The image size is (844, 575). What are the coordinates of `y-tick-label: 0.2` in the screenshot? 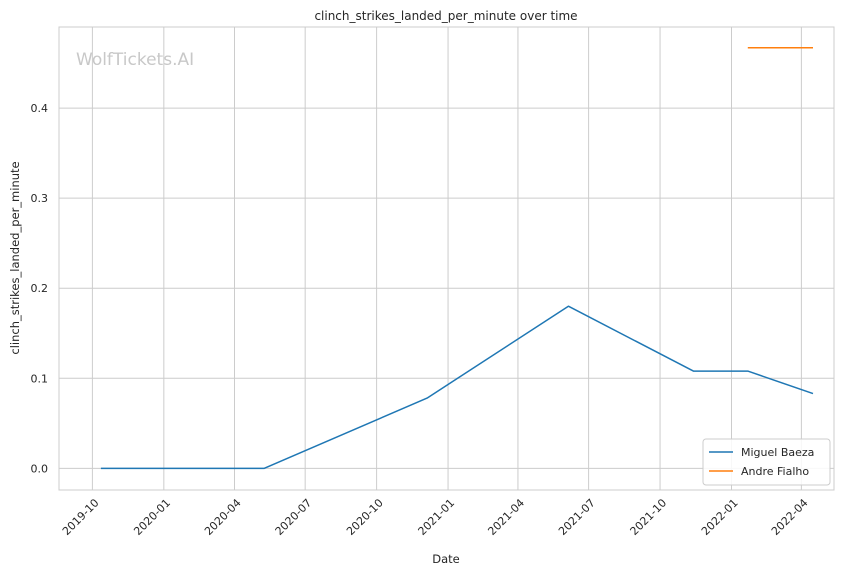 It's located at (40, 288).